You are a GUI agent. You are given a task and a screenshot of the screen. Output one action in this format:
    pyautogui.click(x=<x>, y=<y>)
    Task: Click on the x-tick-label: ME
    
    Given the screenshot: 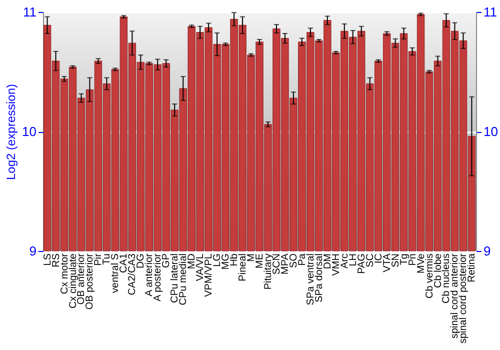 What is the action you would take?
    pyautogui.click(x=260, y=260)
    